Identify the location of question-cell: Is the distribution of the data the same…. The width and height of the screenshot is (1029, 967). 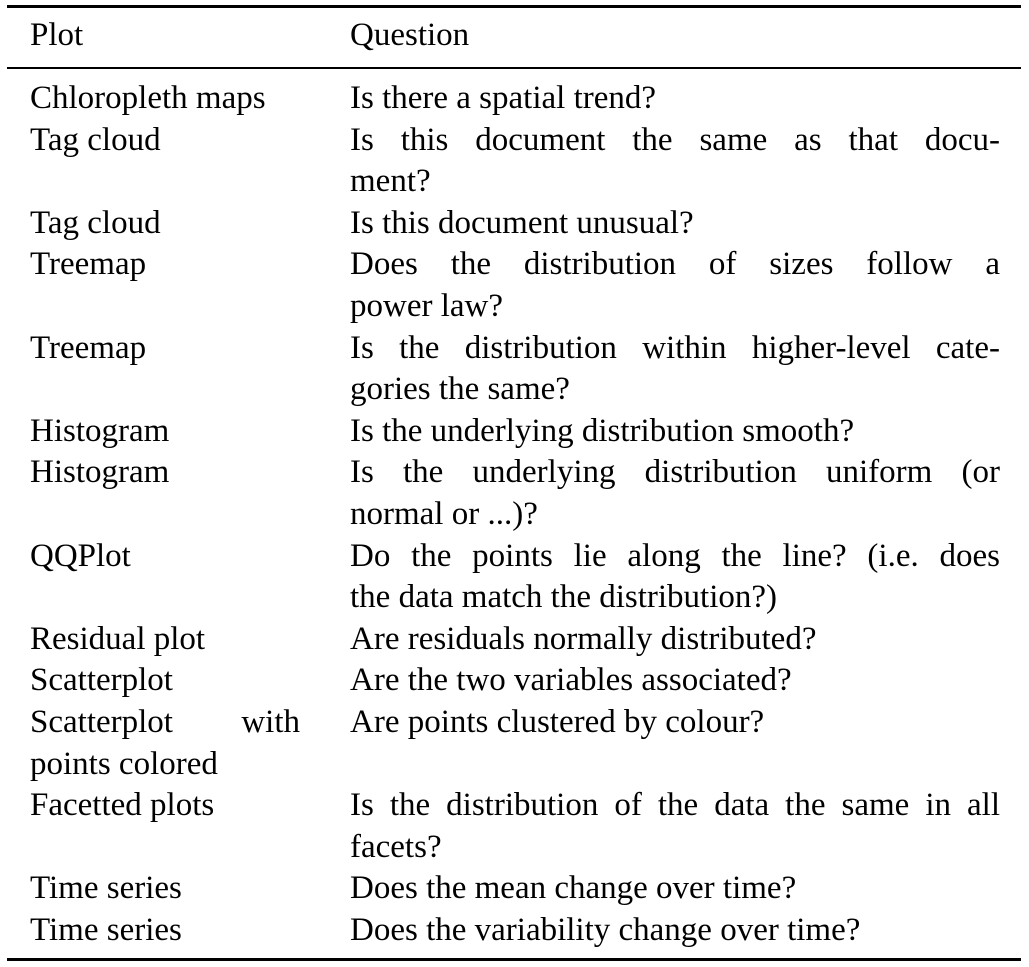
(675, 826).